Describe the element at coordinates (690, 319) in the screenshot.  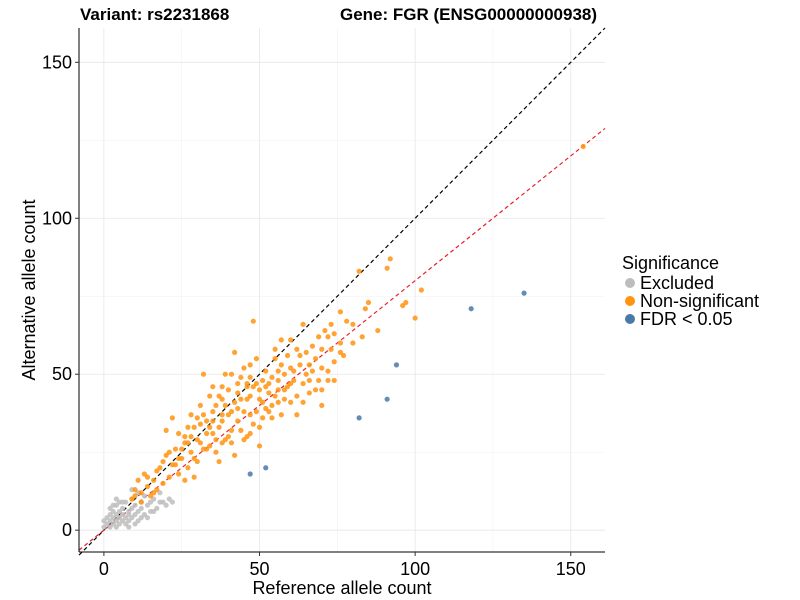
I see `legend-item-fdr: FDR < 0.05` at that location.